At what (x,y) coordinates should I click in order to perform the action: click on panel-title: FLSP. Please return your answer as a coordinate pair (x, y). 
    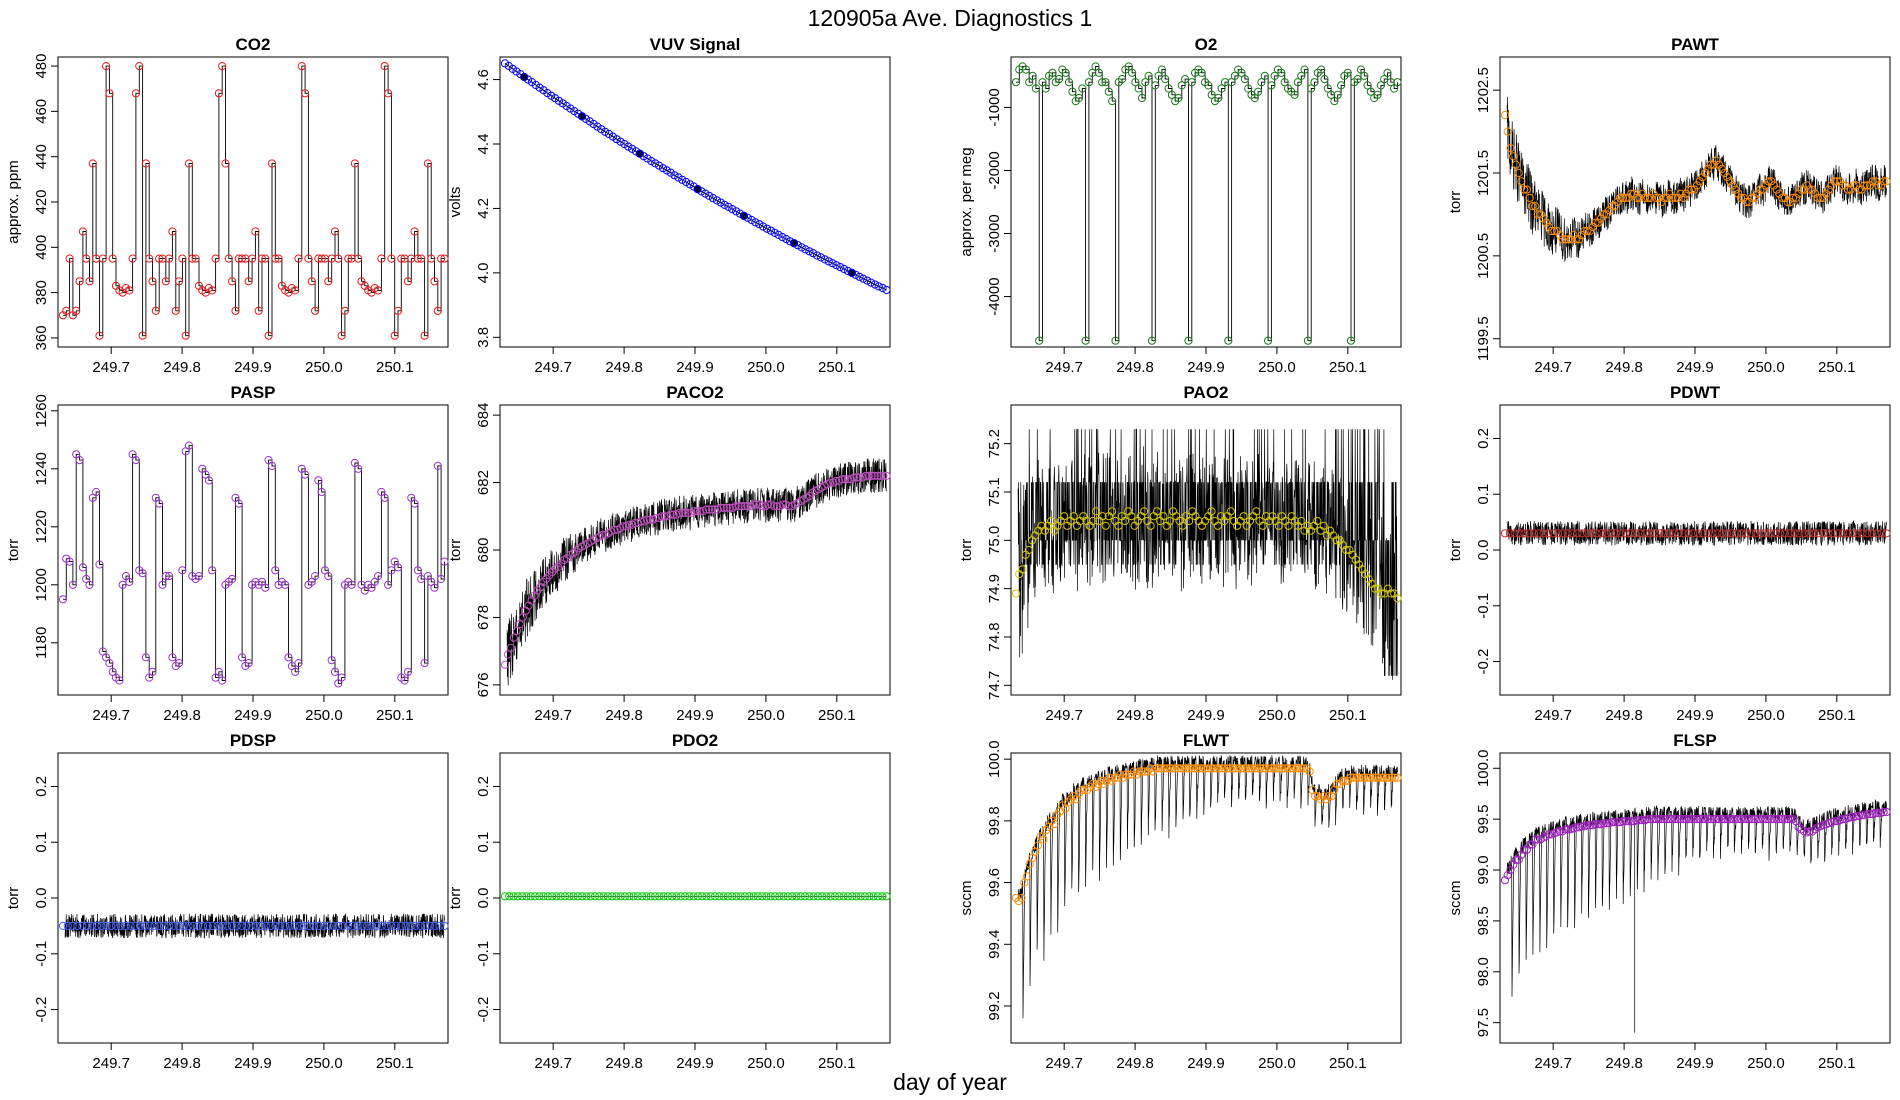
    Looking at the image, I should click on (1694, 740).